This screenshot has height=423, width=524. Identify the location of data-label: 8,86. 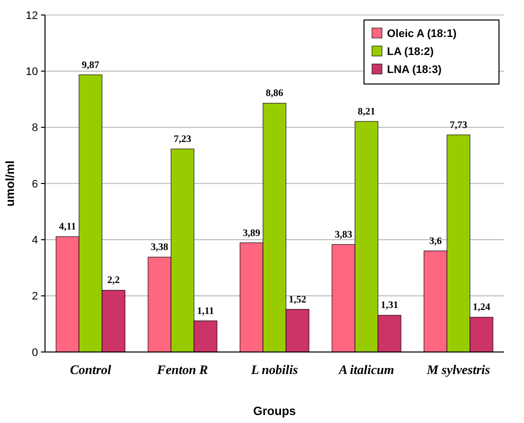
(275, 94).